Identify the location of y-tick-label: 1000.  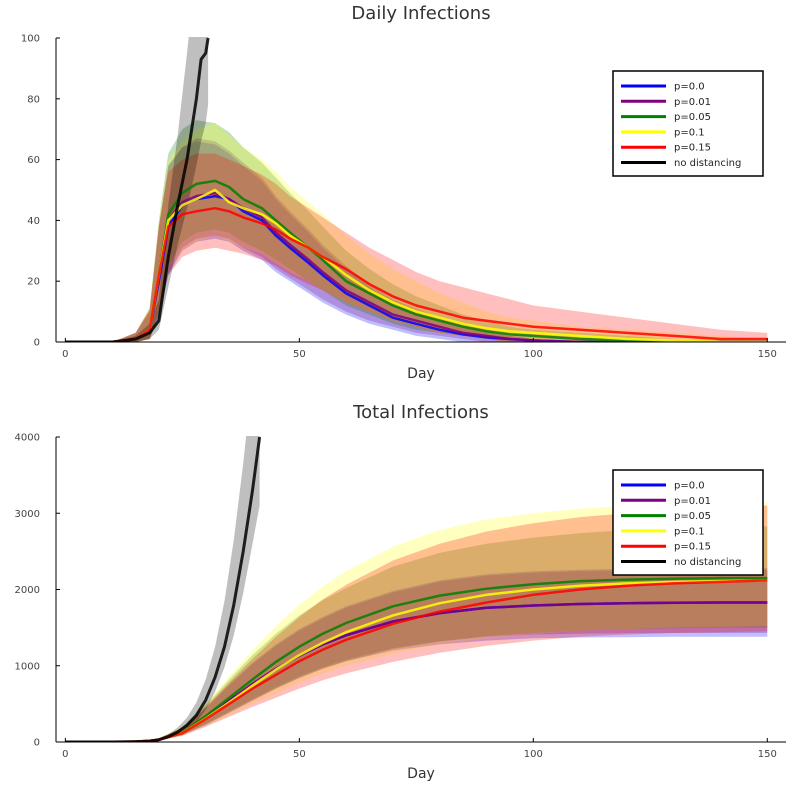
(27, 666).